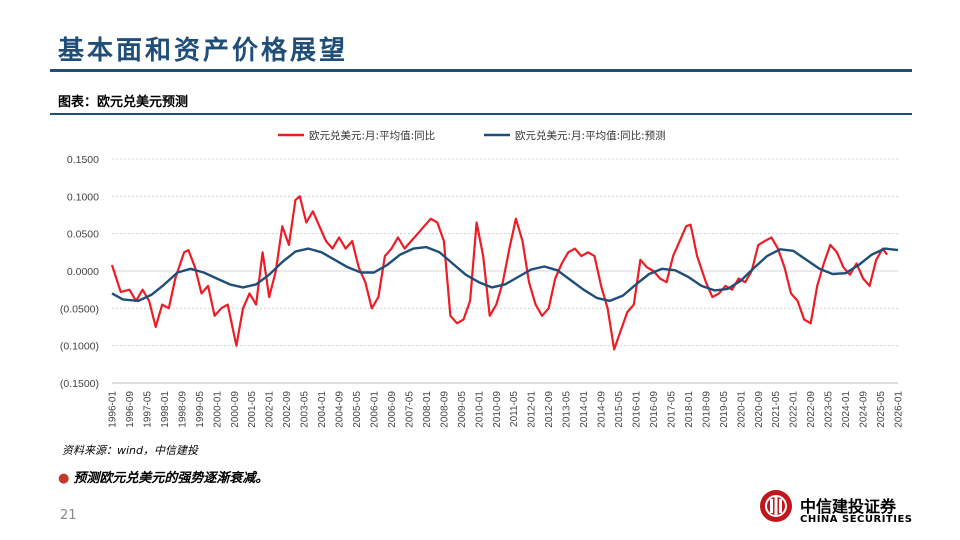 This screenshot has width=960, height=540. I want to click on x-tick-label: 2019-05, so click(724, 409).